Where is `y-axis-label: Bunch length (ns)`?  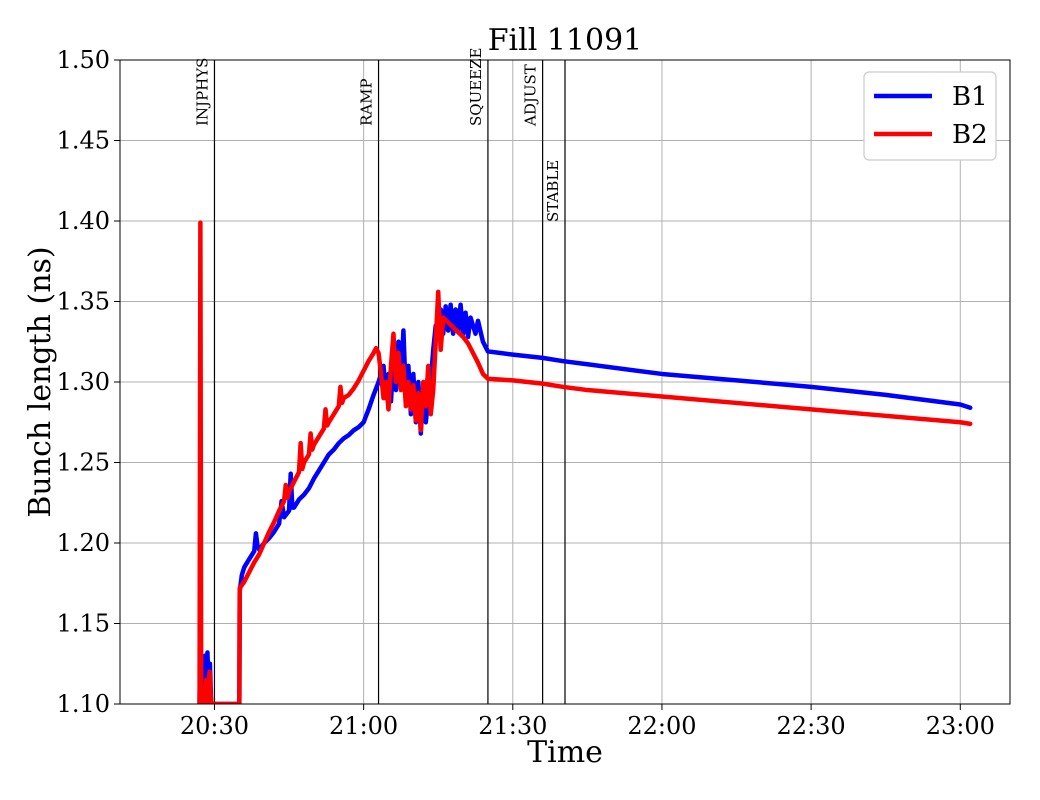 y-axis-label: Bunch length (ns) is located at coordinates (40, 381).